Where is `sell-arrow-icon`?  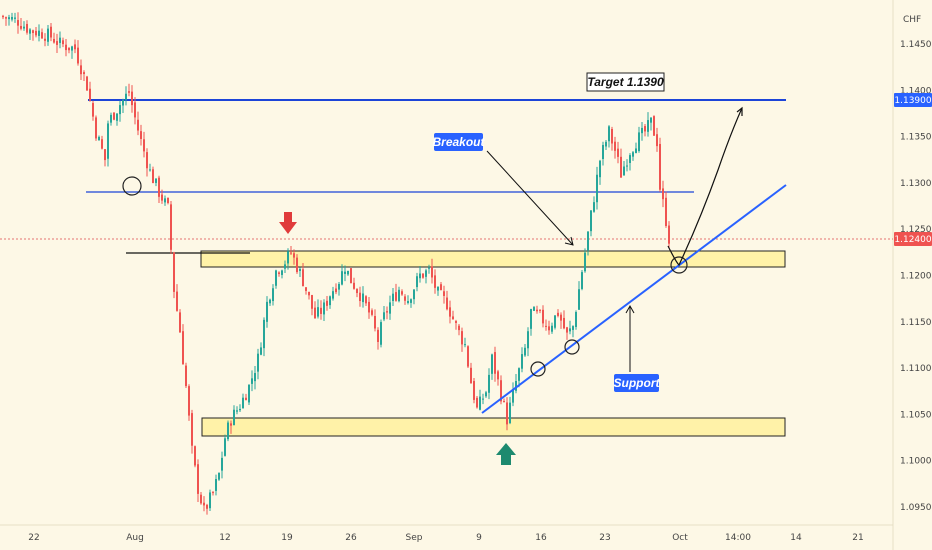 sell-arrow-icon is located at coordinates (288, 223).